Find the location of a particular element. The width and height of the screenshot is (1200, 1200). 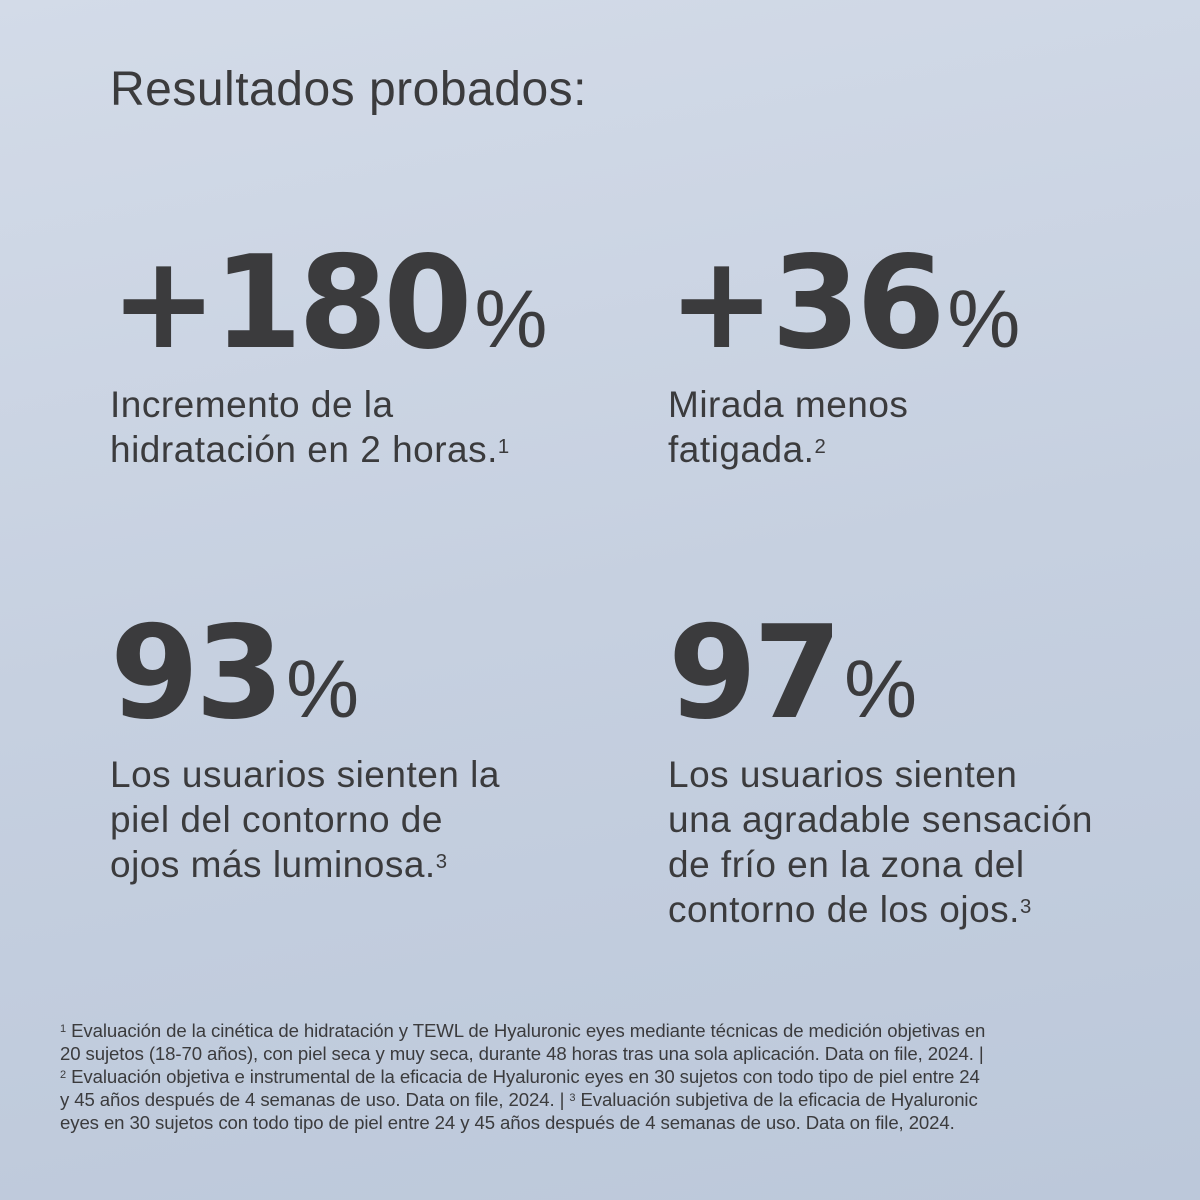

desc-text: ojos más luminosa. is located at coordinates (273, 864).